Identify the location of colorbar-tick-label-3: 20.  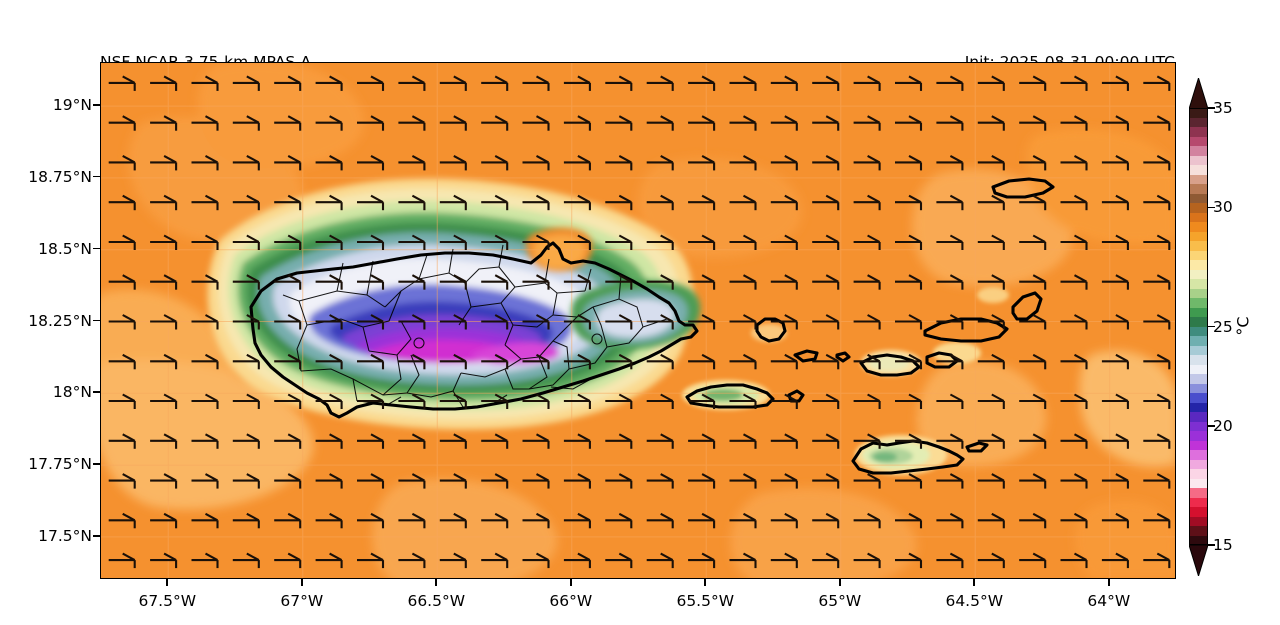
(1223, 425).